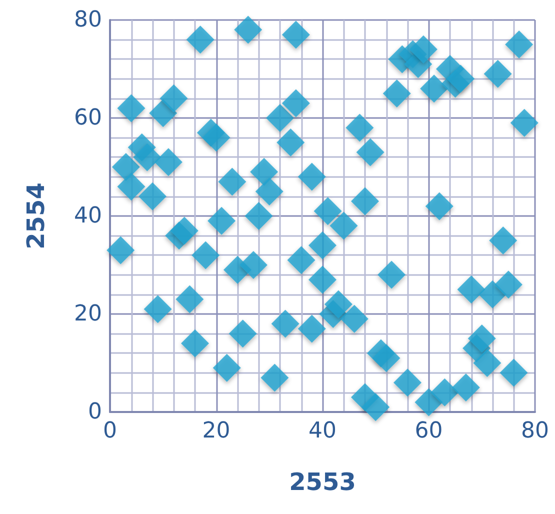 The image size is (555, 514). What do you see at coordinates (322, 482) in the screenshot?
I see `x-axis-title: 2553` at bounding box center [322, 482].